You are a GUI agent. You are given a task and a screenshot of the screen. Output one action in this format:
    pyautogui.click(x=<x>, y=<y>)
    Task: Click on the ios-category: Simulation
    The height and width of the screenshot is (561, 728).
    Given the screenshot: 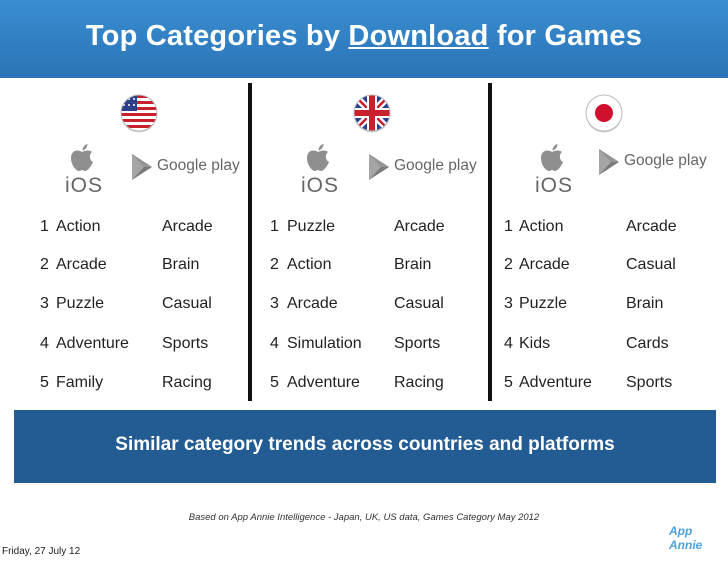 What is the action you would take?
    pyautogui.click(x=324, y=343)
    